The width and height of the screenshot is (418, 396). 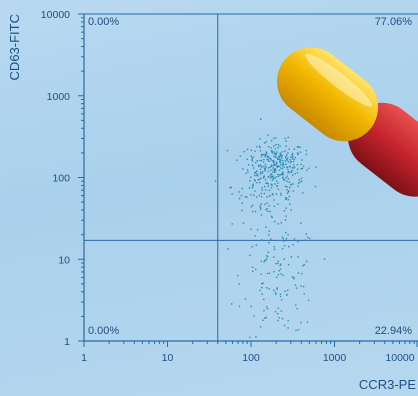 What do you see at coordinates (168, 358) in the screenshot?
I see `x-tick-label: 10` at bounding box center [168, 358].